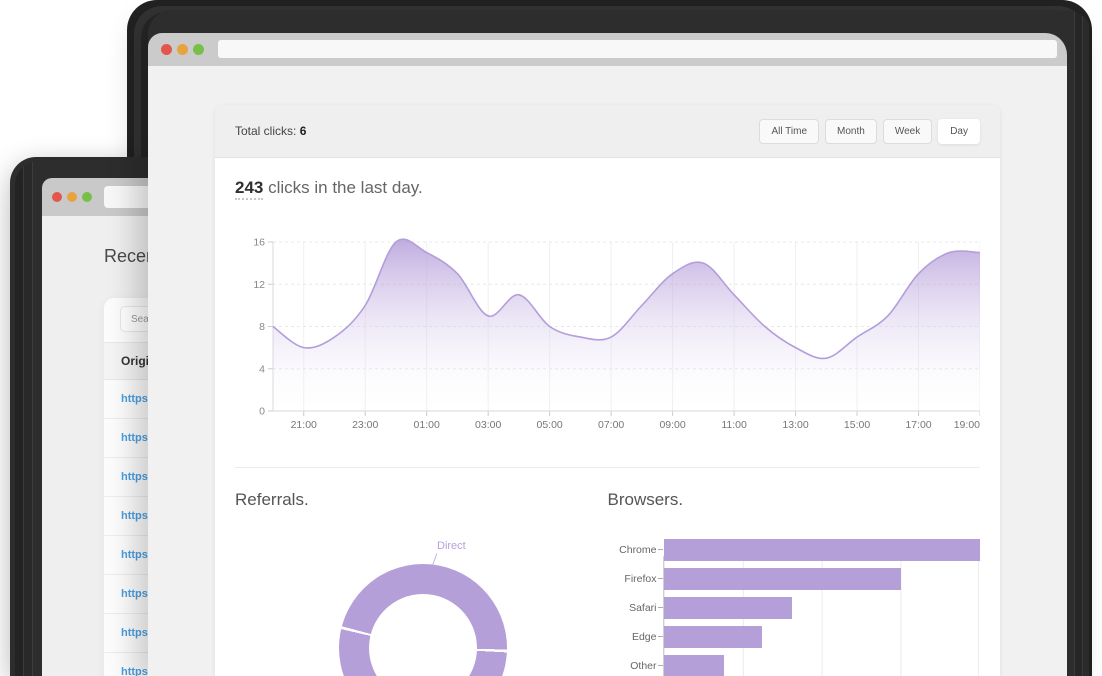 This screenshot has height=676, width=1102. What do you see at coordinates (488, 424) in the screenshot?
I see `x-tick-label: 03:00` at bounding box center [488, 424].